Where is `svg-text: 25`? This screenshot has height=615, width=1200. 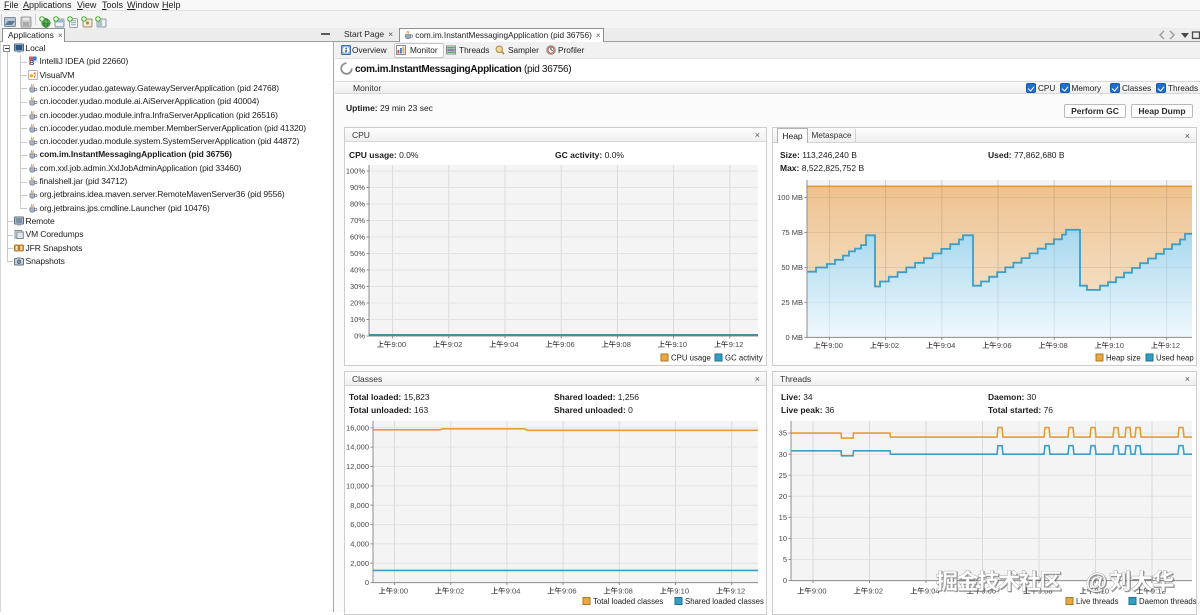
svg-text: 25 is located at coordinates (783, 475).